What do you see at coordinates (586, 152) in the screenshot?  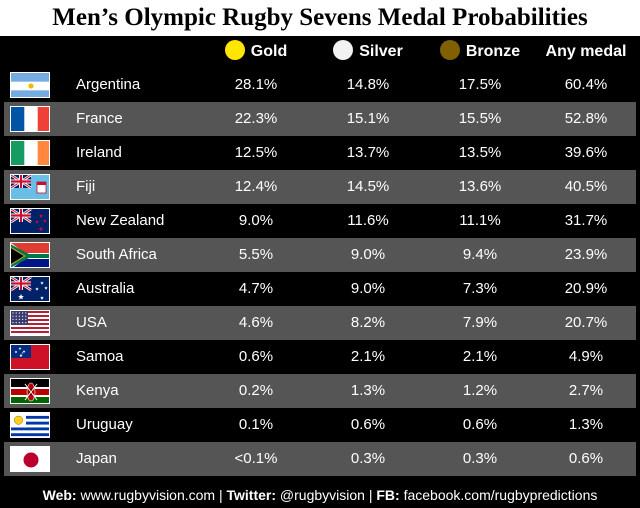 I see `any-probability: 39.6%` at bounding box center [586, 152].